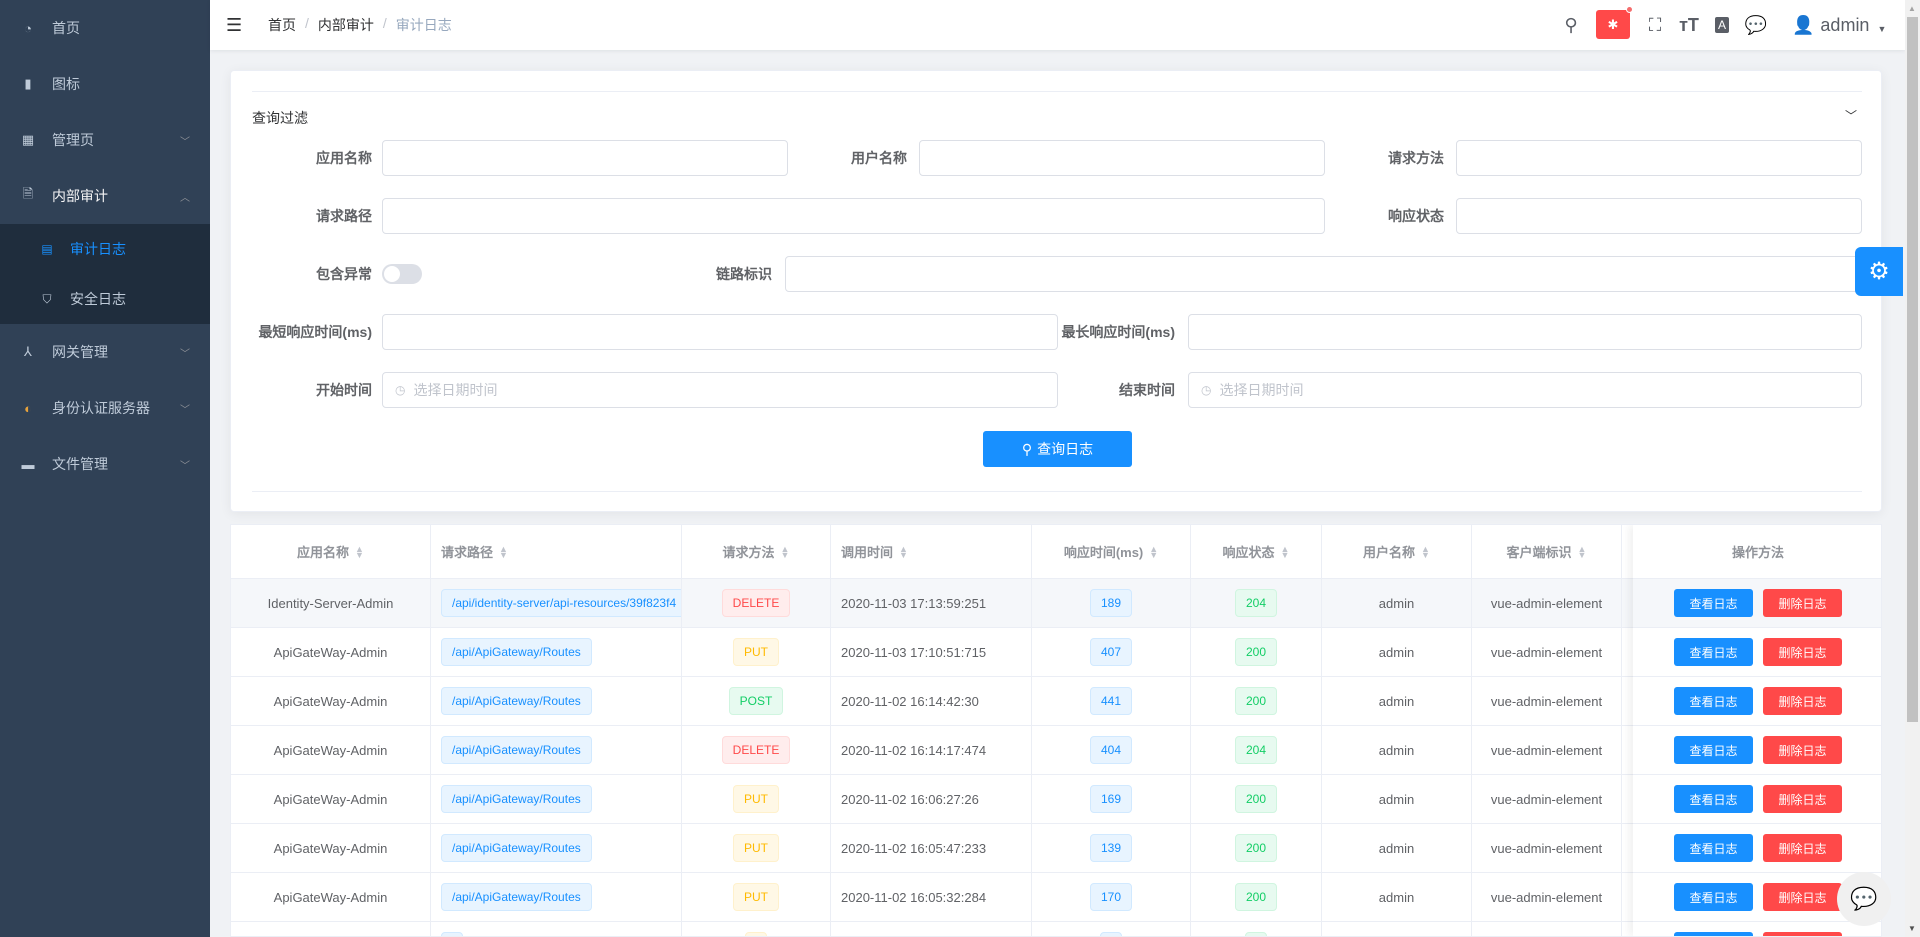 This screenshot has height=937, width=1920. I want to click on sidebar-item-audit-log: ▤ 审计日志, so click(105, 249).